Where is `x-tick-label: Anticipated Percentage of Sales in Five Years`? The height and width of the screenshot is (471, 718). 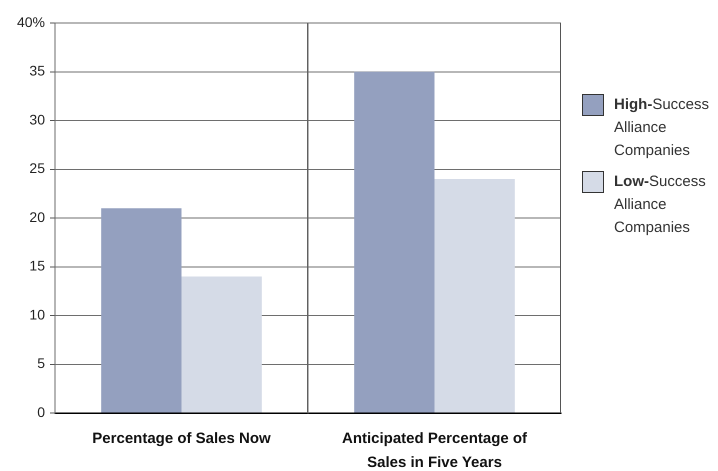 x-tick-label: Anticipated Percentage of Sales in Five Years is located at coordinates (435, 450).